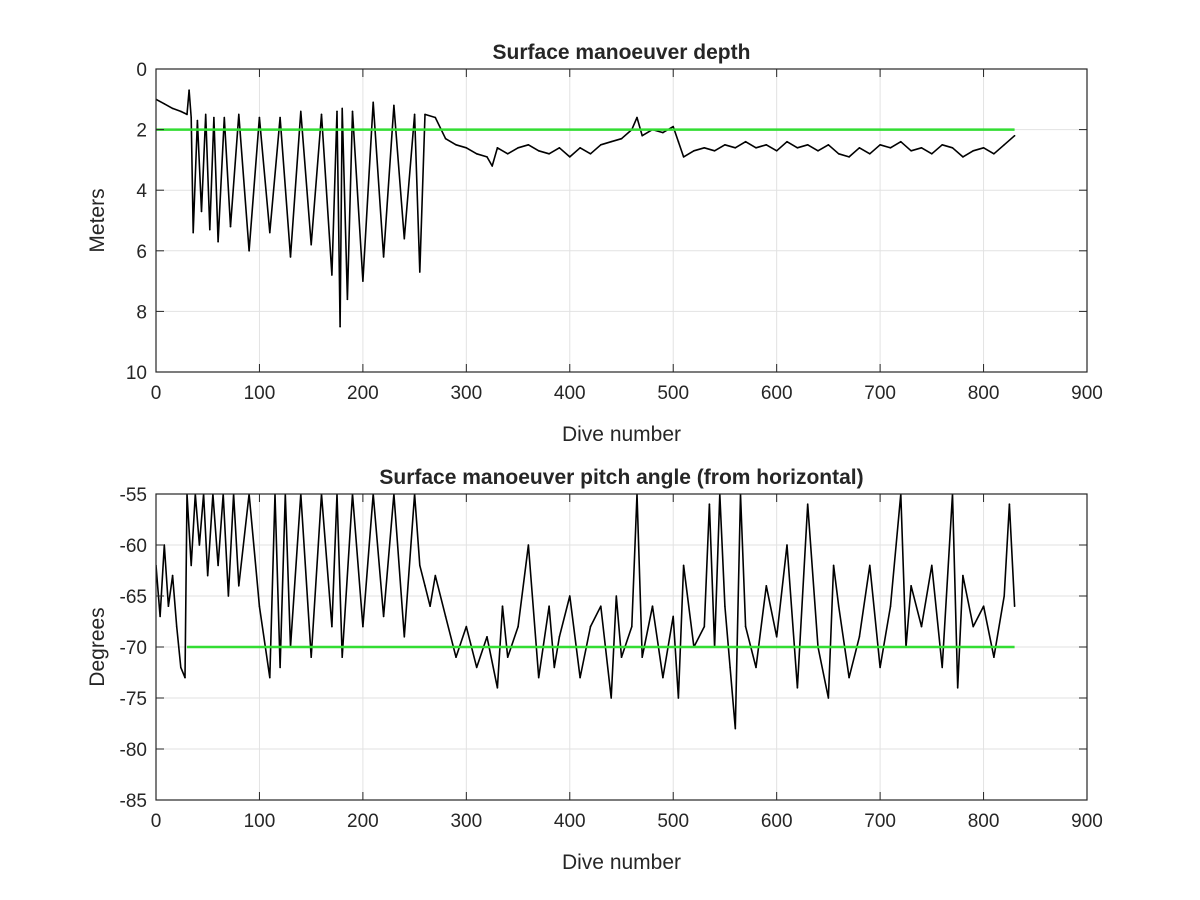  What do you see at coordinates (984, 821) in the screenshot?
I see `x-tick-label: 800` at bounding box center [984, 821].